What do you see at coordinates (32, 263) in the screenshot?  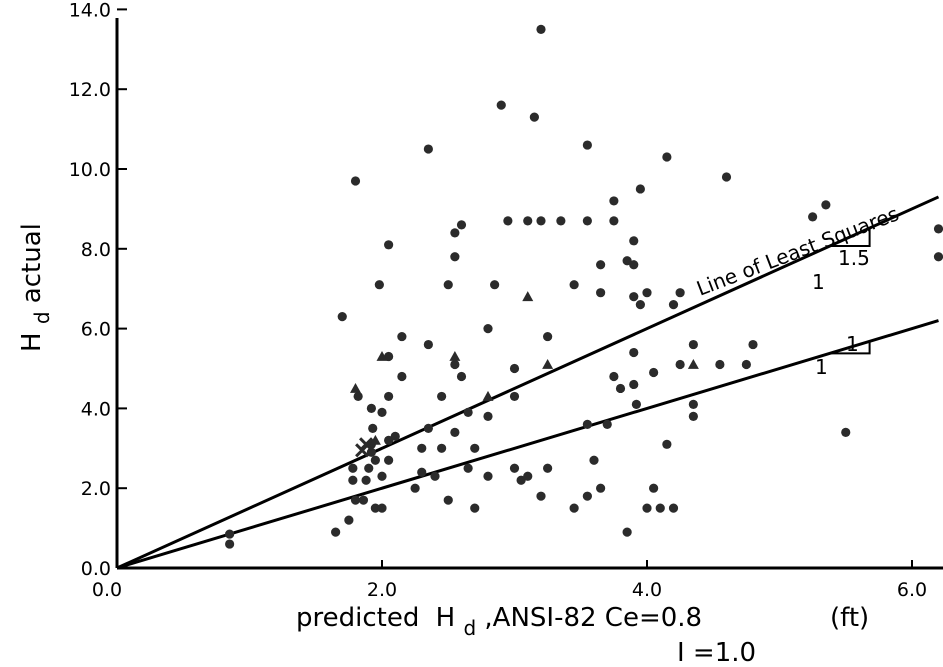 I see `y-axis-title-rest: actual` at bounding box center [32, 263].